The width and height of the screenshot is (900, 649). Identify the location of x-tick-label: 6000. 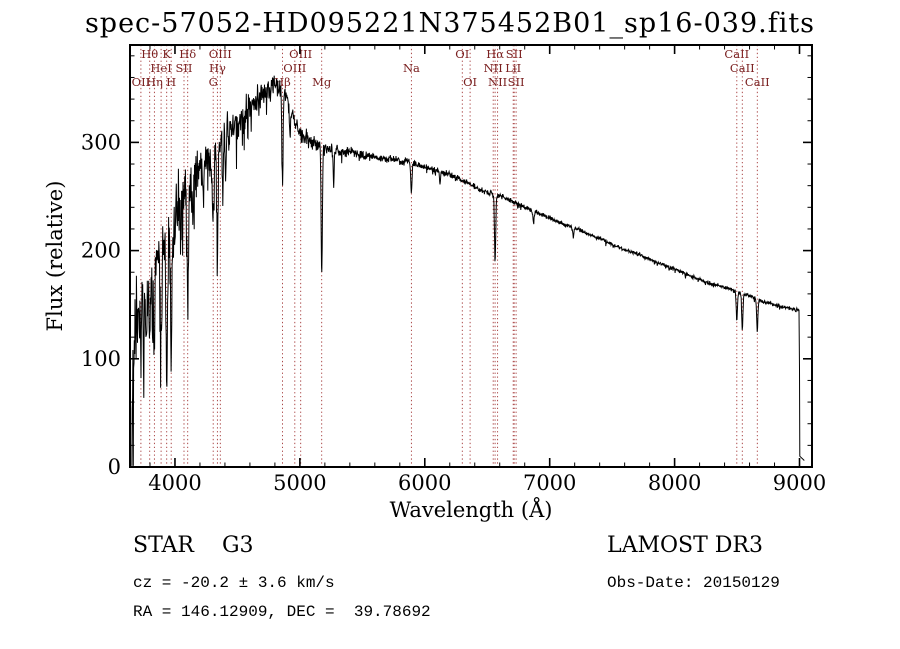
(424, 483).